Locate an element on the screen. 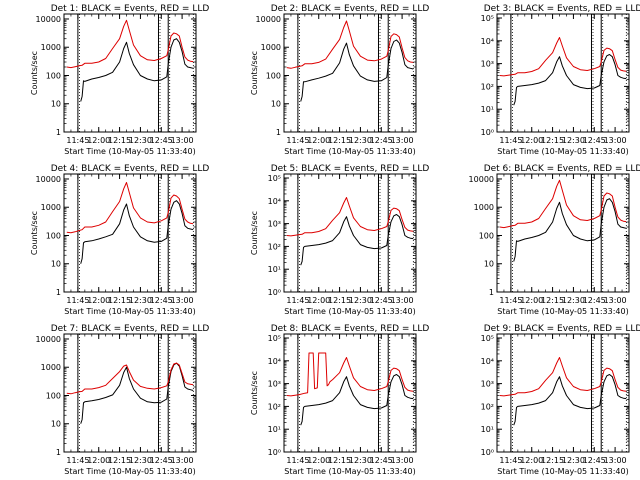 Image resolution: width=640 pixels, height=480 pixels. panel-title: Det 7: BLACK = Events, RED = LLD is located at coordinates (130, 329).